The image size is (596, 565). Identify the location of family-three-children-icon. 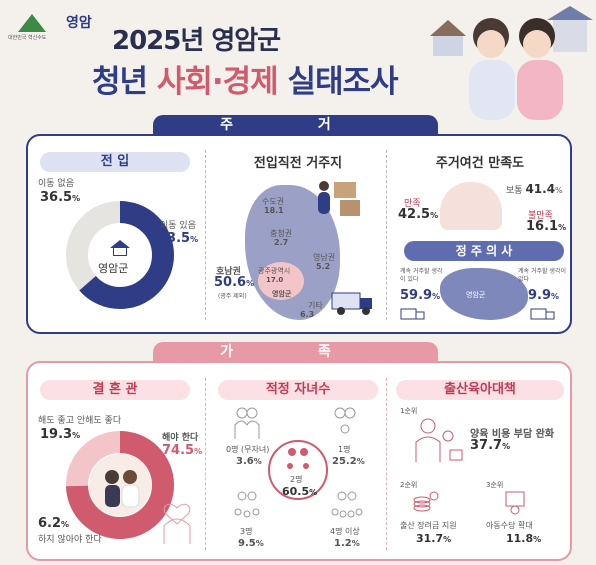
(247, 504).